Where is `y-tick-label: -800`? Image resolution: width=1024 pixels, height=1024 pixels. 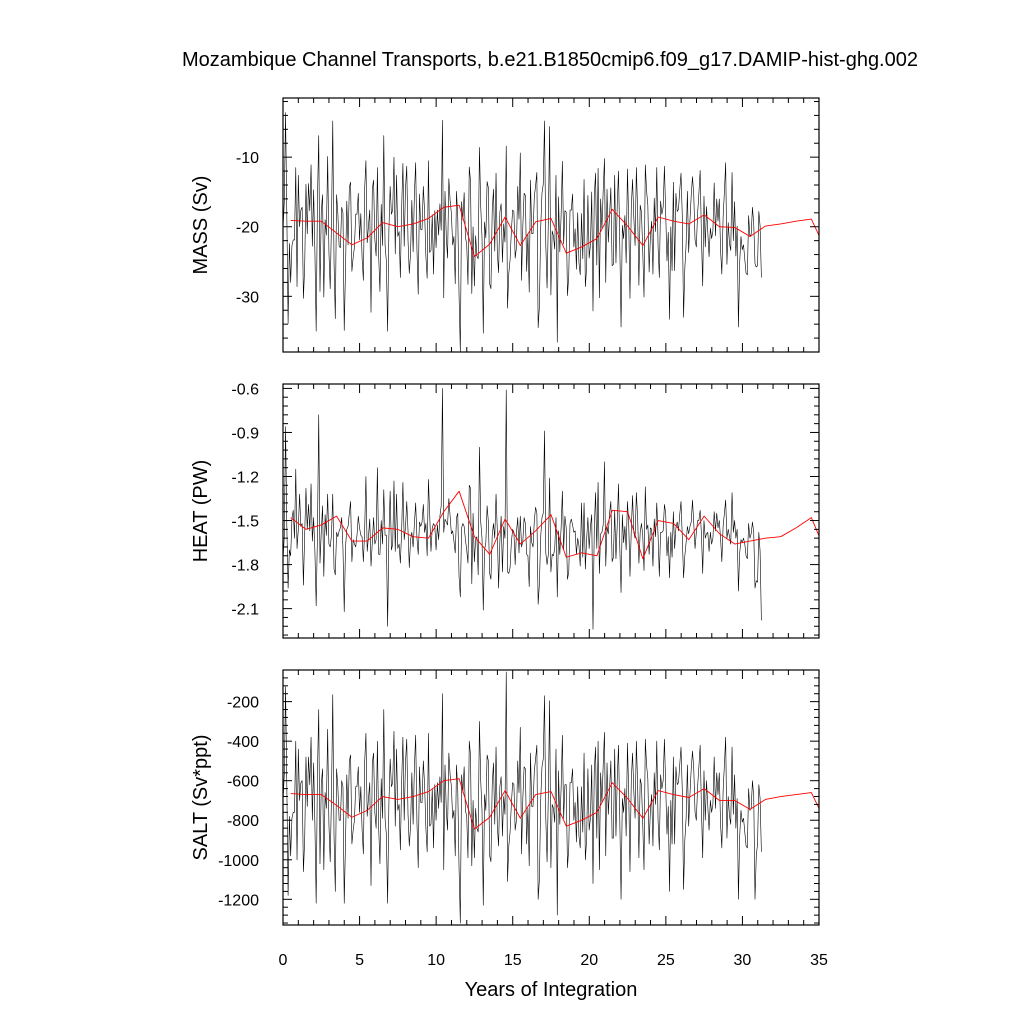
y-tick-label: -800 is located at coordinates (243, 821).